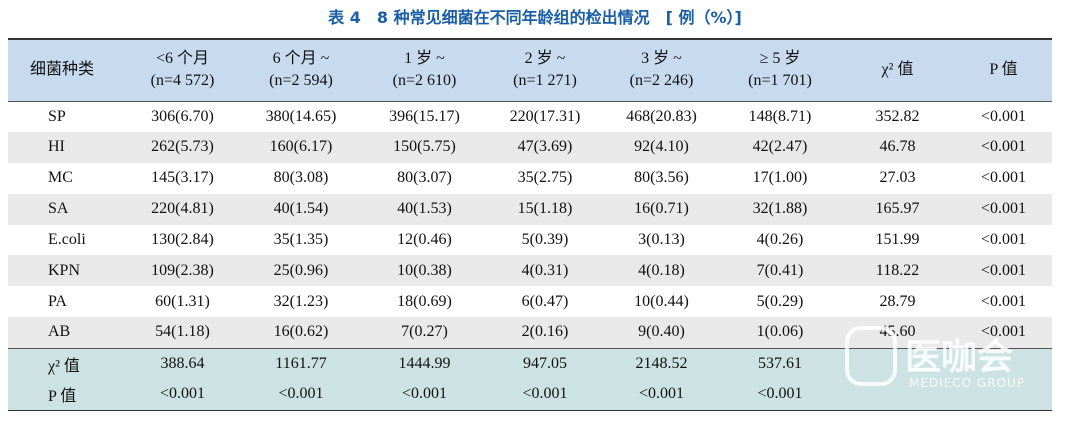 Image resolution: width=1070 pixels, height=423 pixels. What do you see at coordinates (780, 332) in the screenshot?
I see `table-cell: 1(0.06)` at bounding box center [780, 332].